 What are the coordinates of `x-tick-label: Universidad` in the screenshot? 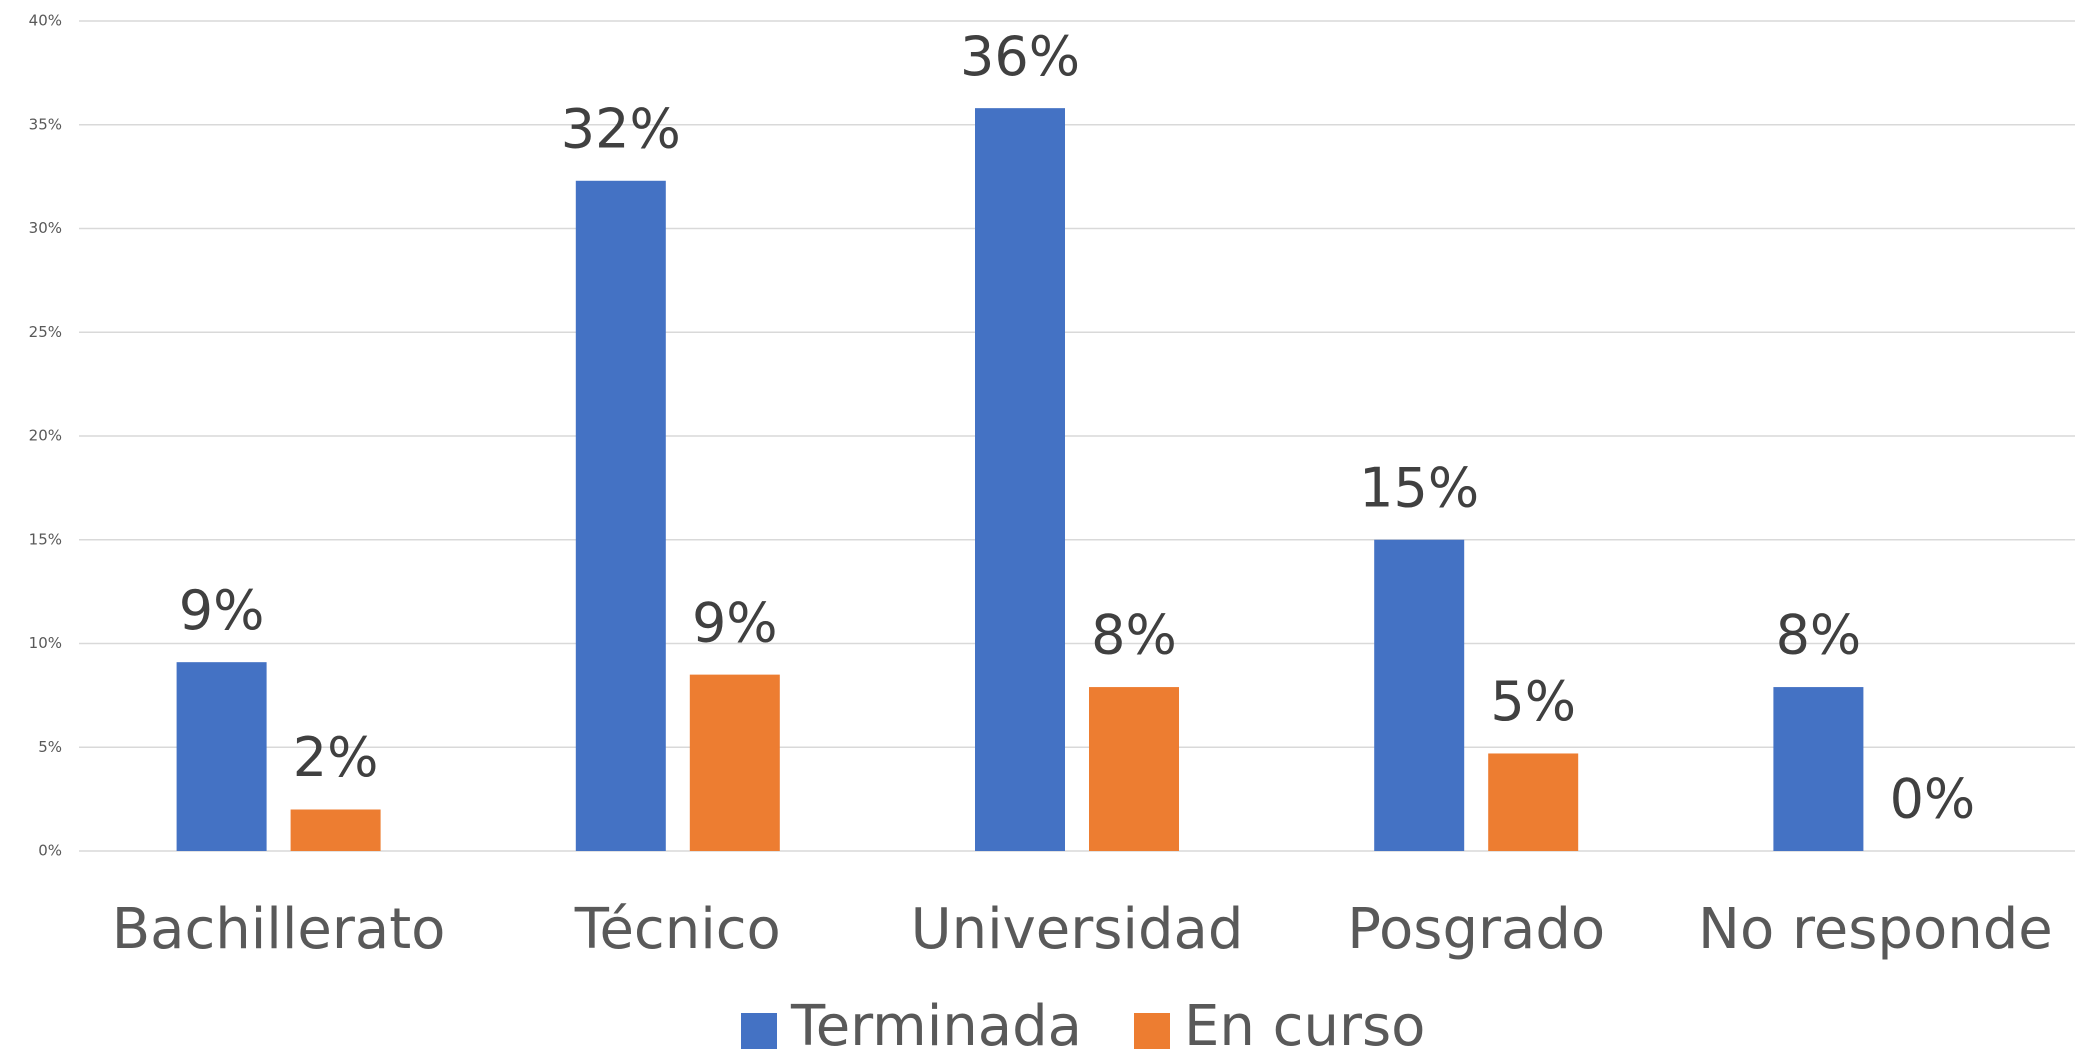 It's located at (1077, 929).